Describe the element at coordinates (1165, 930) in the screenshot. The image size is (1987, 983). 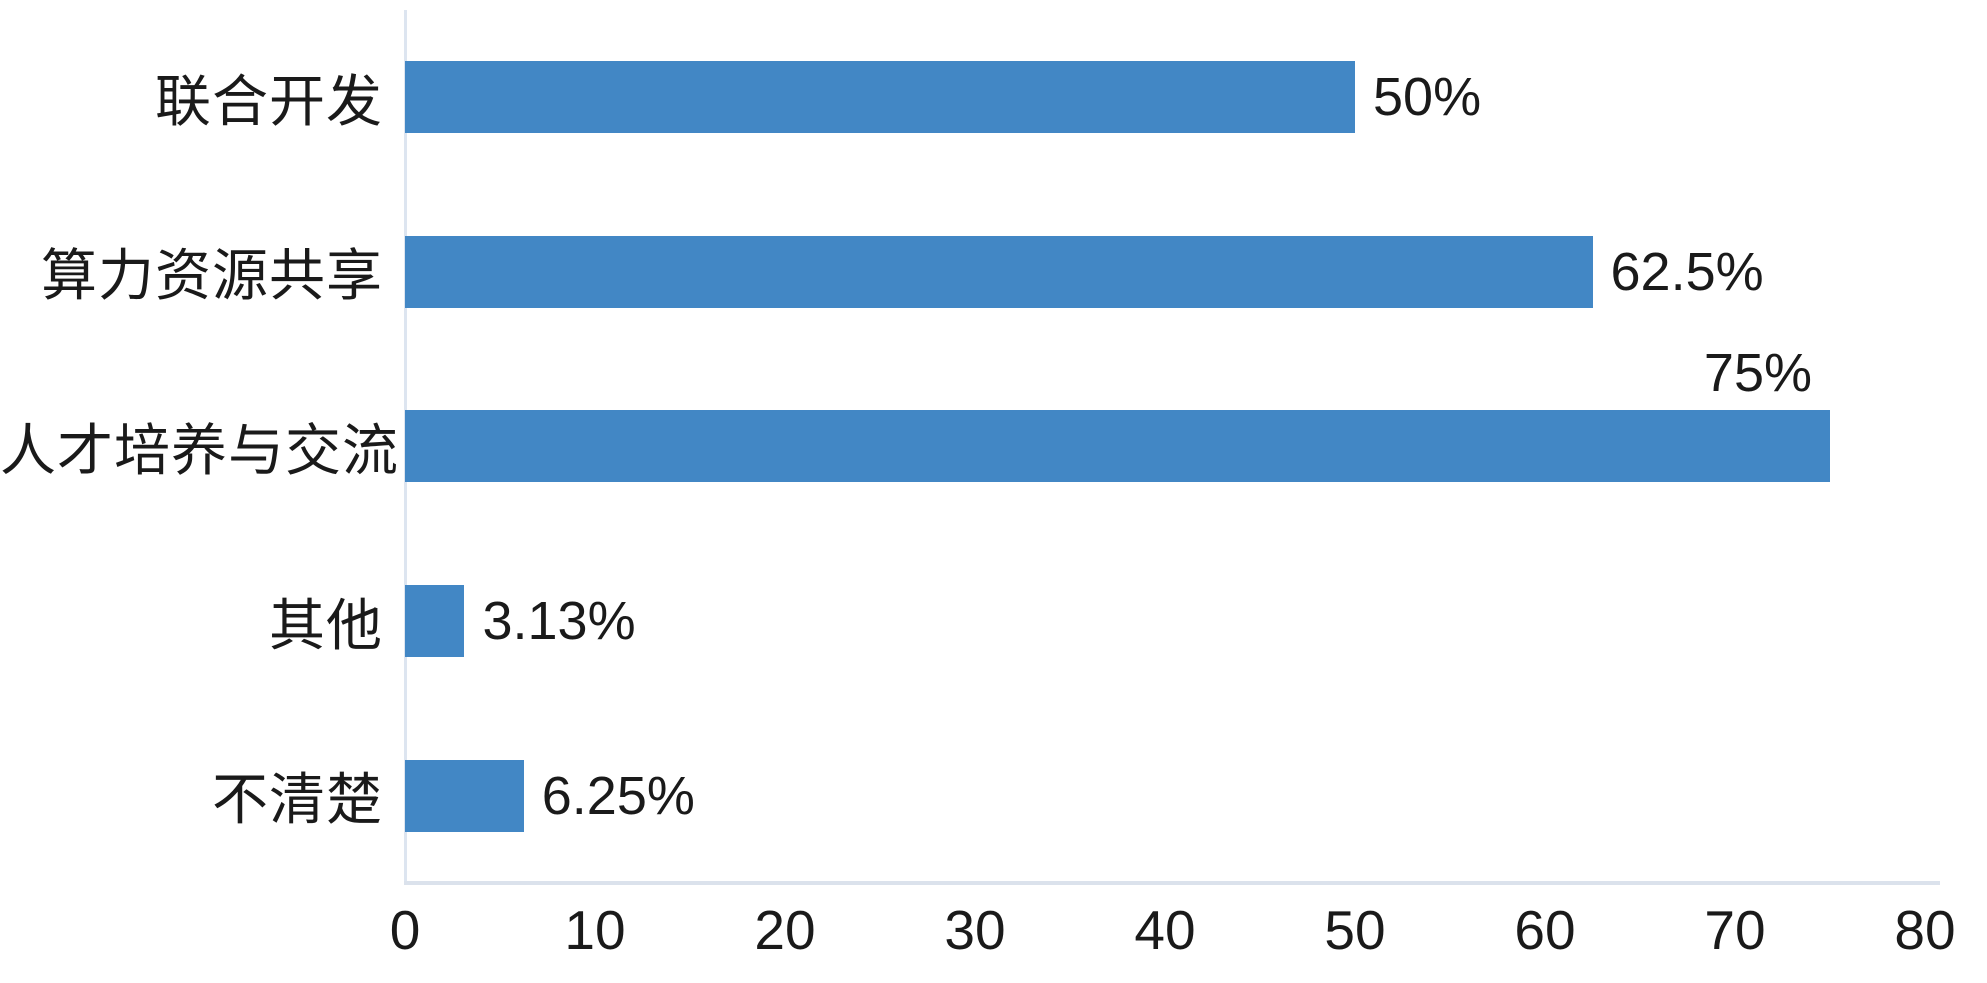
I see `x-tick-label: 40` at that location.